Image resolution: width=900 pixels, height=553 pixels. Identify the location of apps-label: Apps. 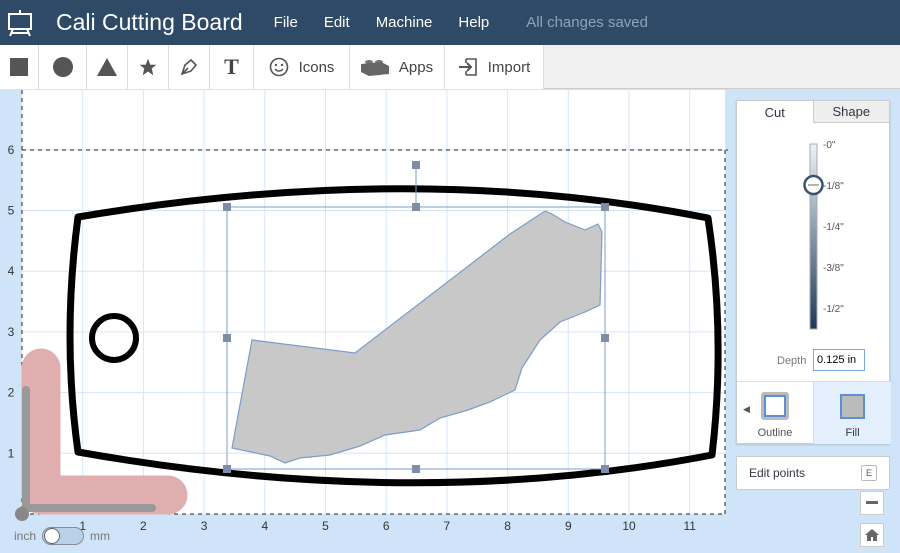
(416, 67).